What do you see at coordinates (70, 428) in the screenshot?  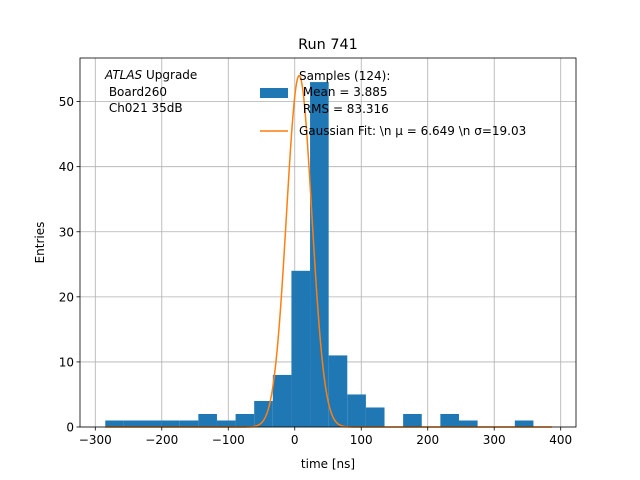 I see `y-tick-label: 0` at bounding box center [70, 428].